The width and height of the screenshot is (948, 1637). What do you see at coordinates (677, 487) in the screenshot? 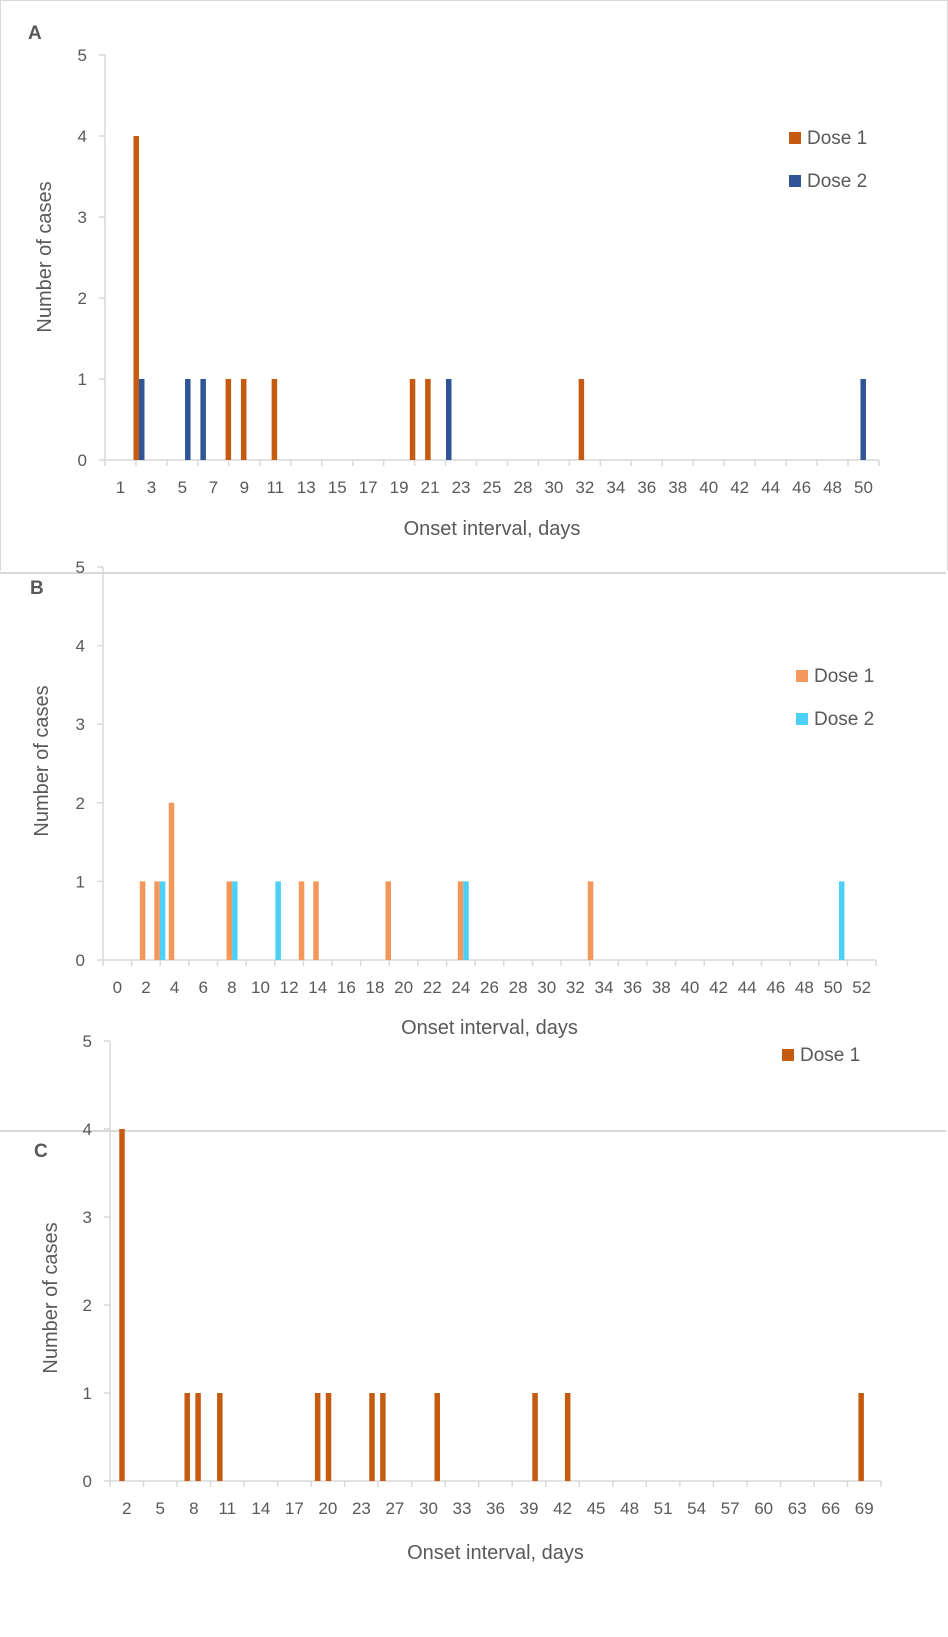
I see `x-tick-label: 38` at bounding box center [677, 487].